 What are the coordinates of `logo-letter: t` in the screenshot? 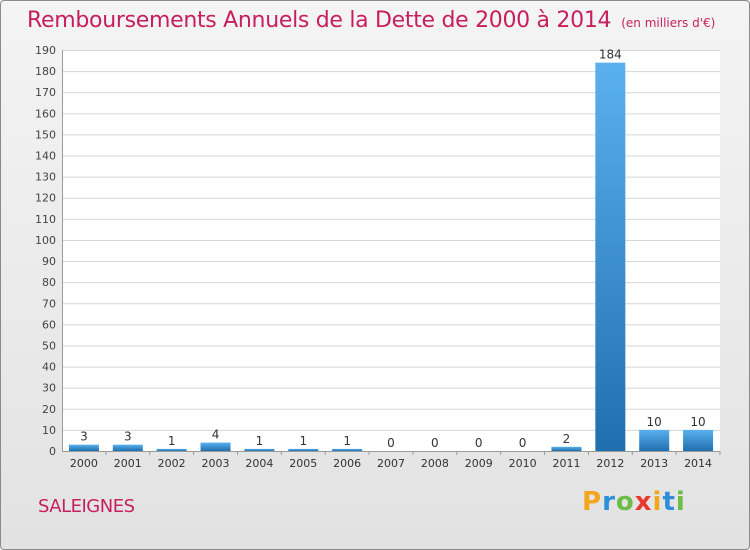 It's located at (669, 502).